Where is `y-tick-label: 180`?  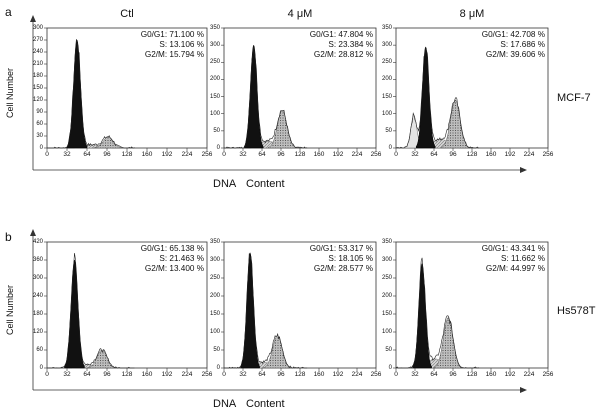 y-tick-label: 180 is located at coordinates (37, 314).